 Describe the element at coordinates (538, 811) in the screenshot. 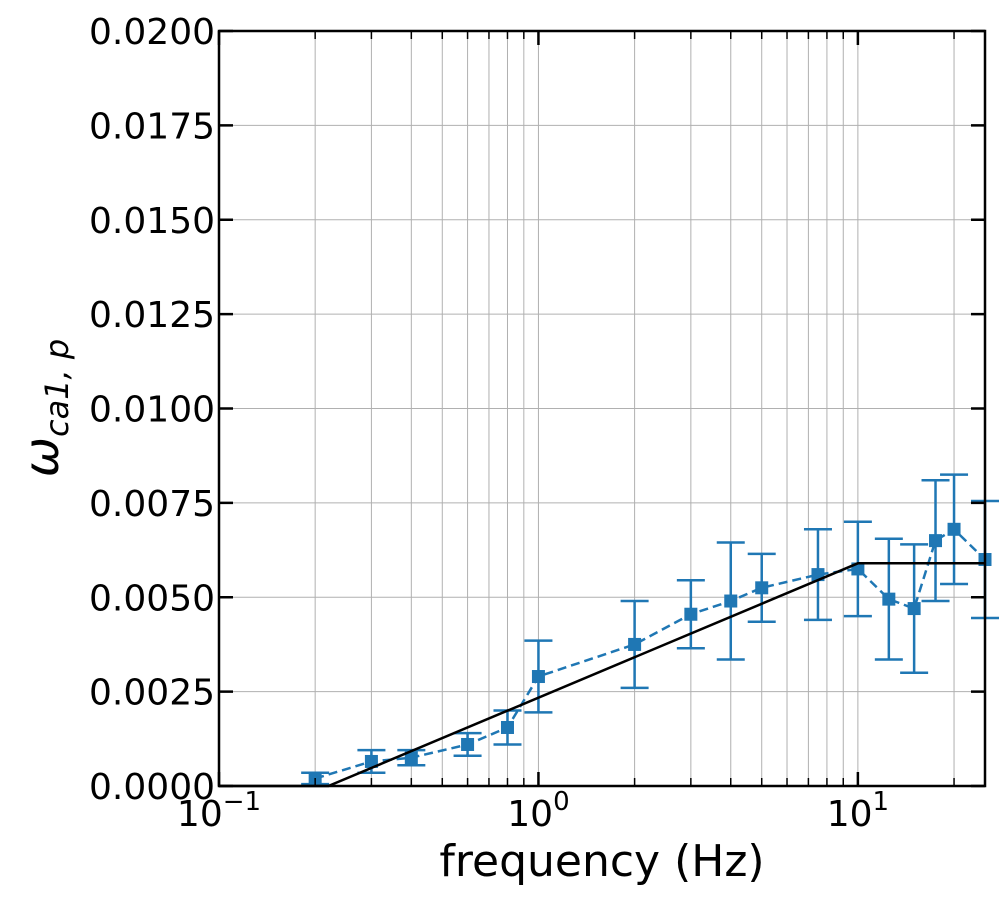

I see `x-tick-label: 10⁰` at that location.